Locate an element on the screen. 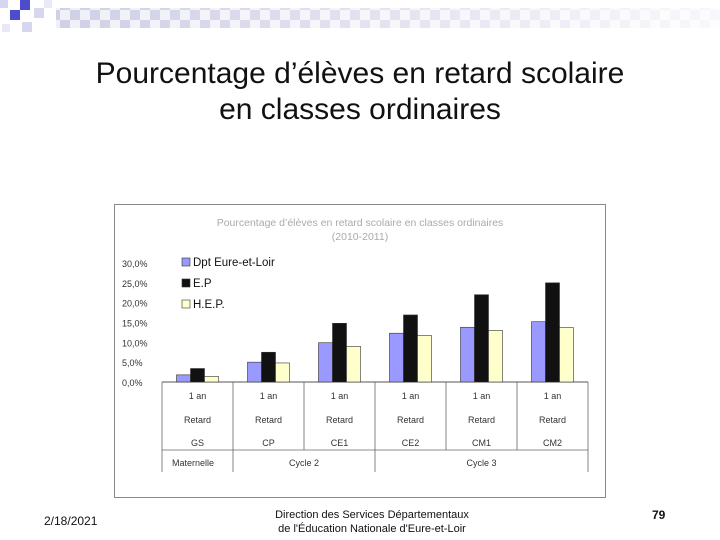 Image resolution: width=720 pixels, height=540 pixels. page-number: 79 is located at coordinates (659, 515).